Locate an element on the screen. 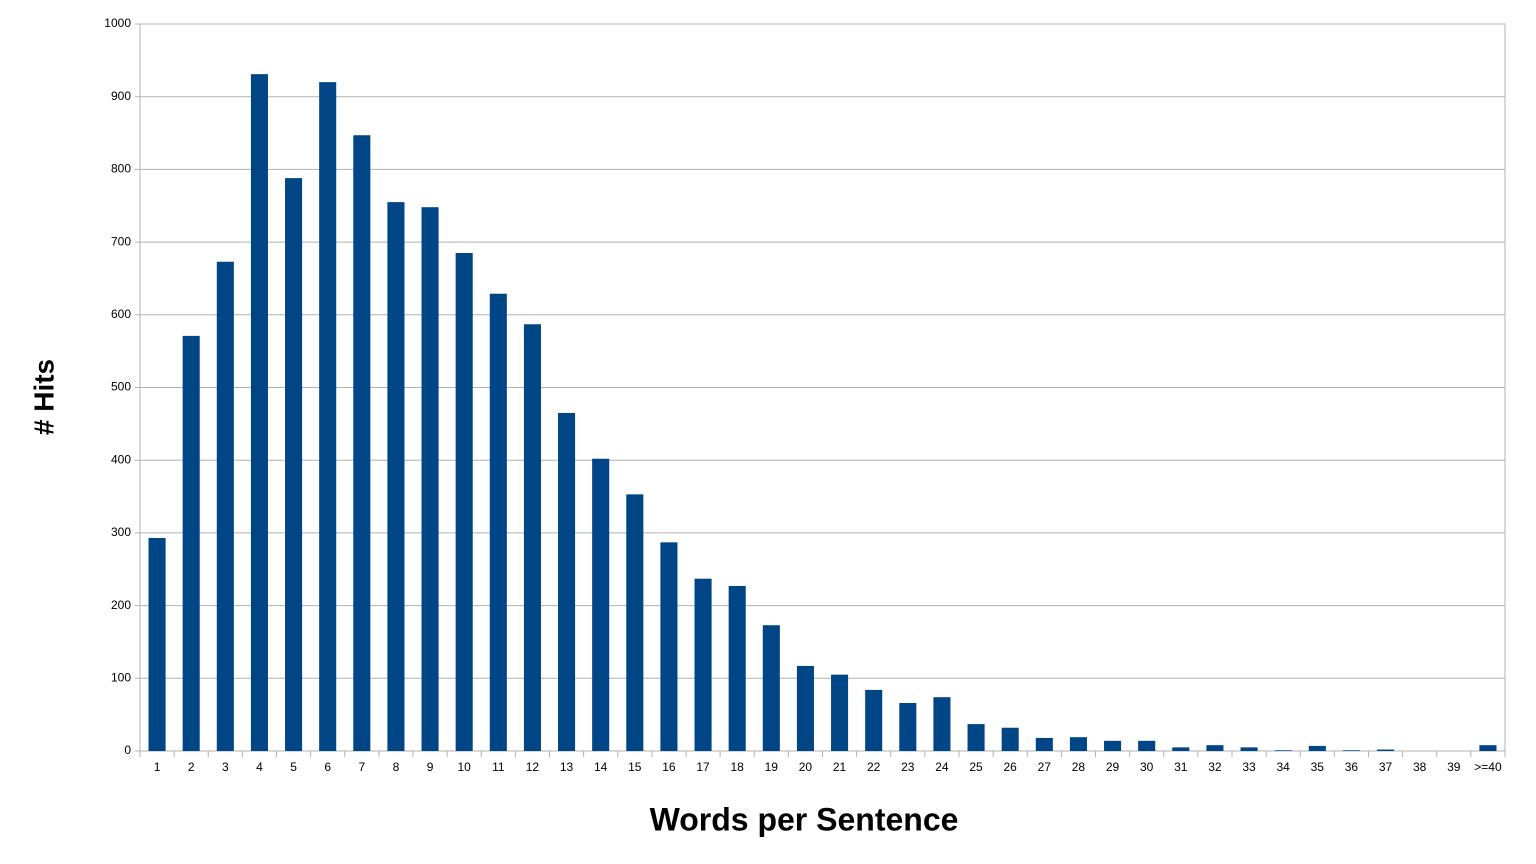 This screenshot has height=864, width=1536. x-tick-label: 24 is located at coordinates (942, 767).